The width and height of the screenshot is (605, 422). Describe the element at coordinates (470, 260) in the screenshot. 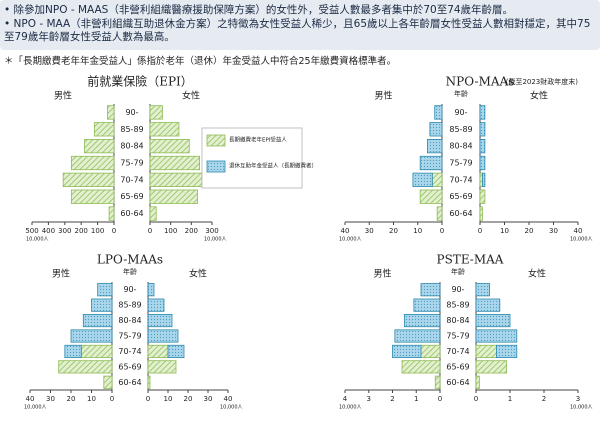

I see `chart-title: PSTE-MAA` at that location.